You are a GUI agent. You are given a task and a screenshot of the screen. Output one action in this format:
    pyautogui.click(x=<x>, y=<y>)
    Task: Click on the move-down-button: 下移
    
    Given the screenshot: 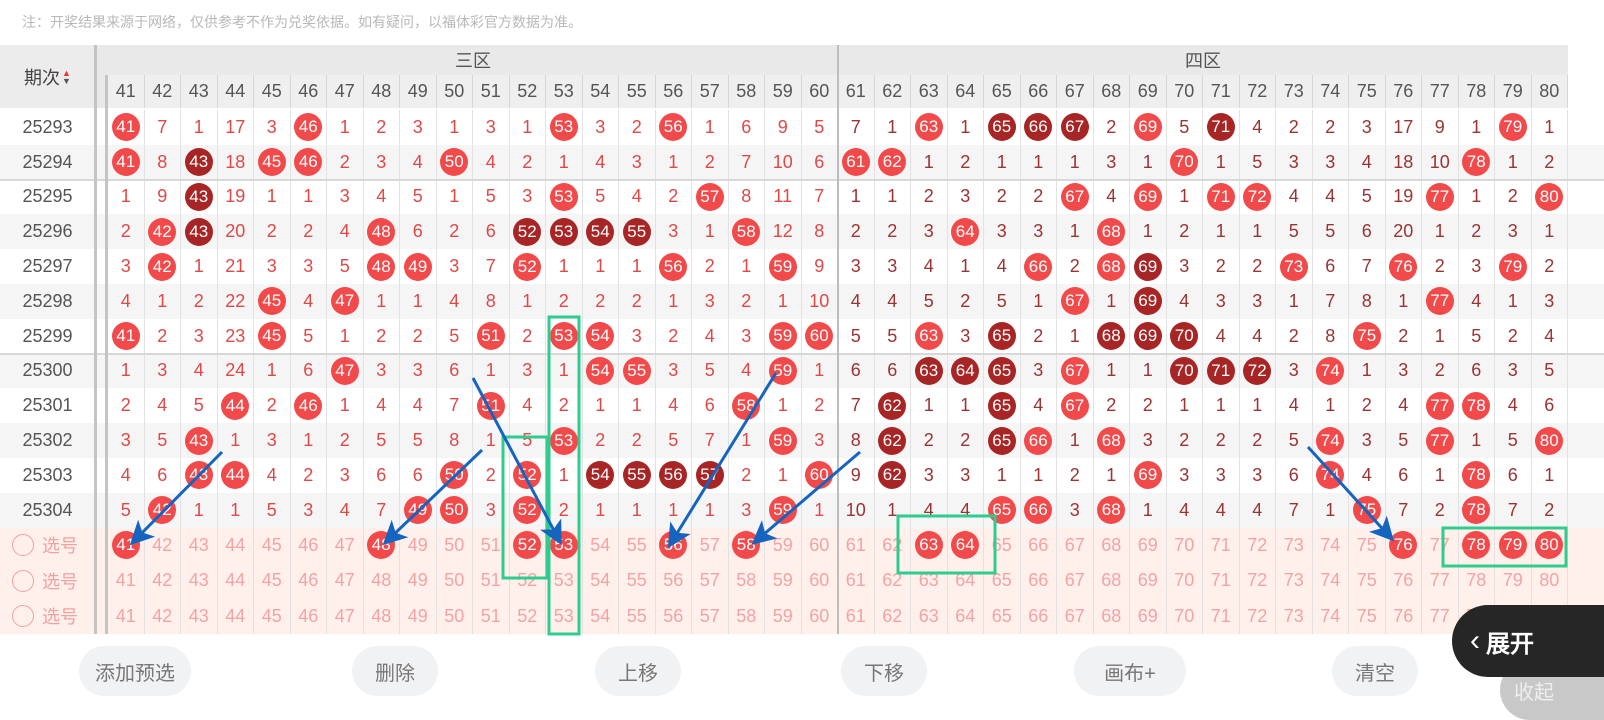 What is the action you would take?
    pyautogui.click(x=884, y=671)
    